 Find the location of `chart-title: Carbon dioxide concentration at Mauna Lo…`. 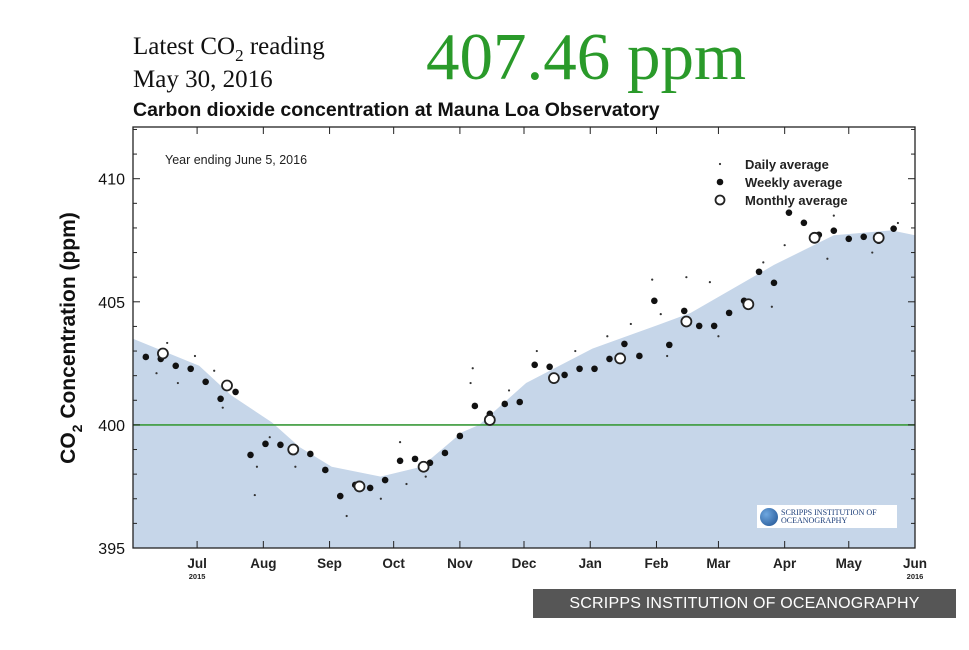

chart-title: Carbon dioxide concentration at Mauna Lo… is located at coordinates (396, 110).